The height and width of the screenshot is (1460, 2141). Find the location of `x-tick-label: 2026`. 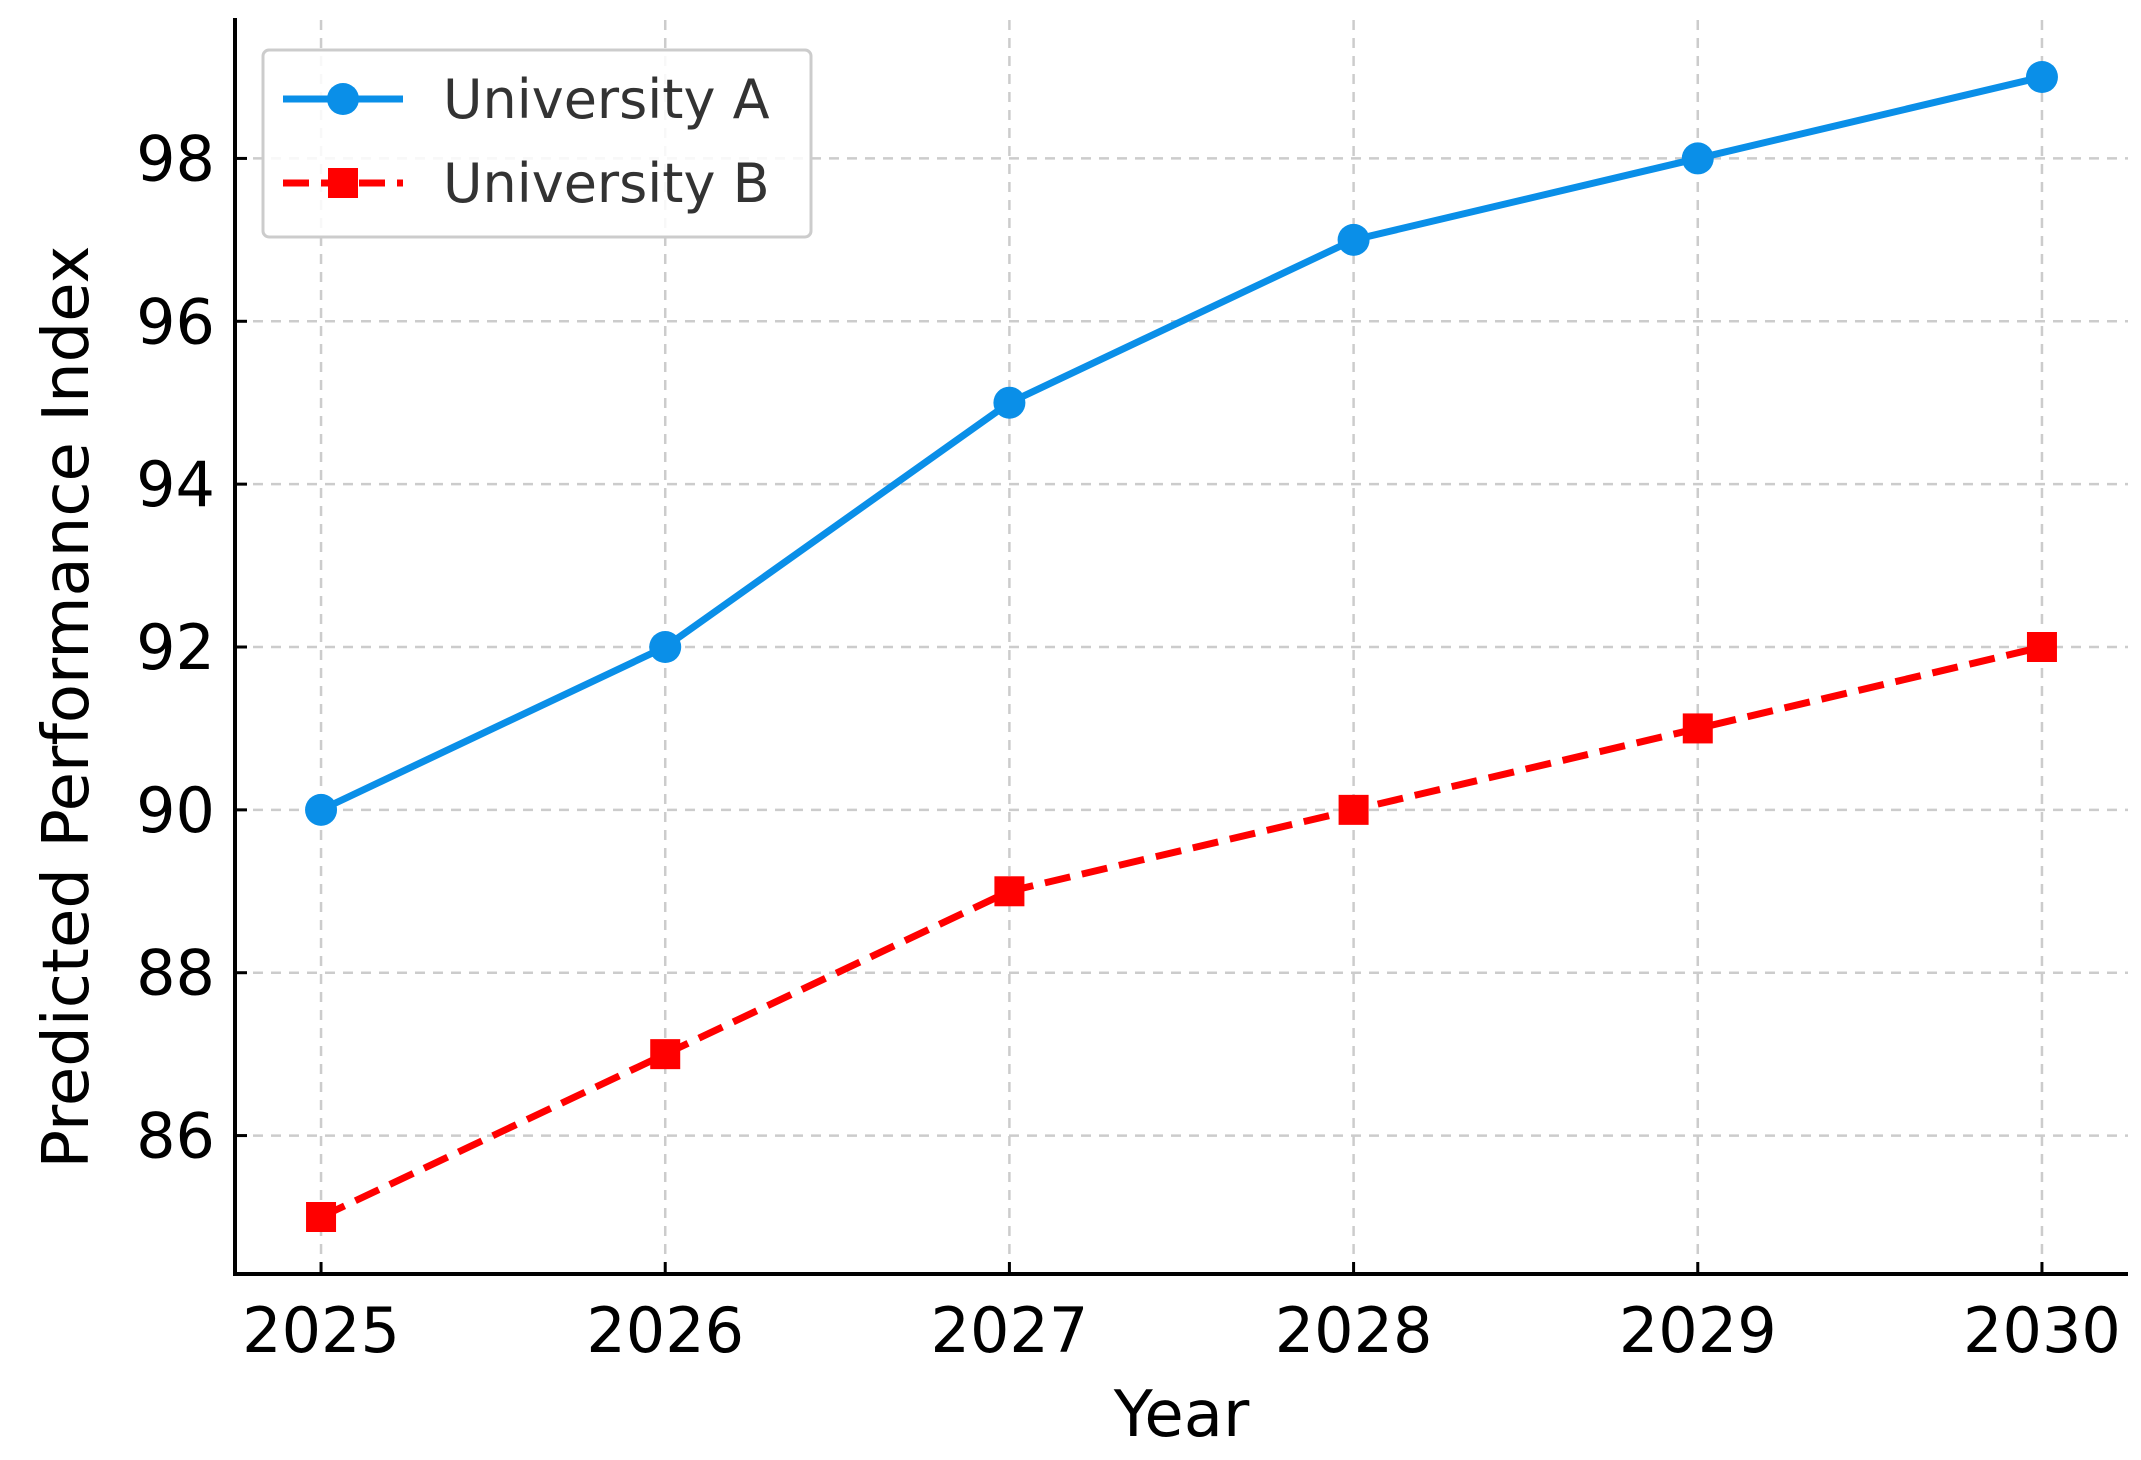

x-tick-label: 2026 is located at coordinates (665, 1330).